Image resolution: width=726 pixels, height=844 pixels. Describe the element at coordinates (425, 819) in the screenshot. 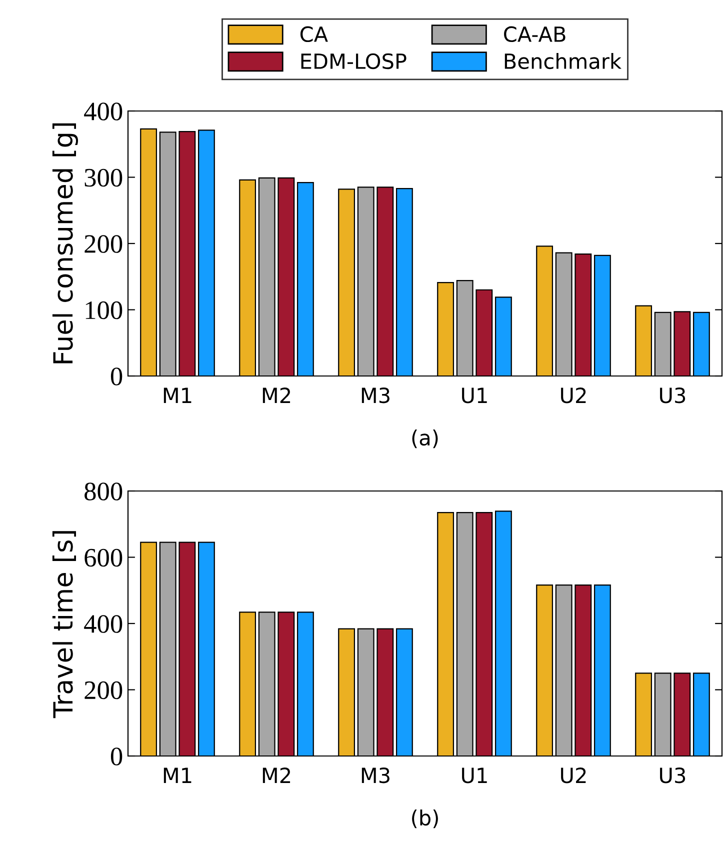

I see `text: (b)` at that location.